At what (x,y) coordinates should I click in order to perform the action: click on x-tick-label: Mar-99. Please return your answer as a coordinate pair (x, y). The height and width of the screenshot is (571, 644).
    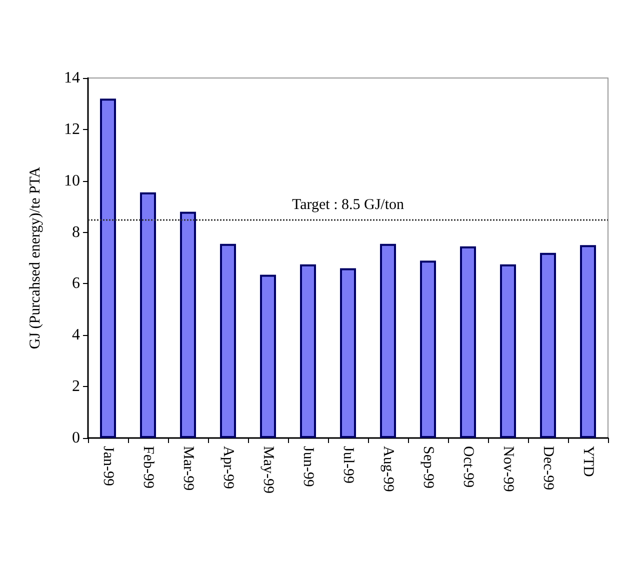
    Looking at the image, I should click on (188, 468).